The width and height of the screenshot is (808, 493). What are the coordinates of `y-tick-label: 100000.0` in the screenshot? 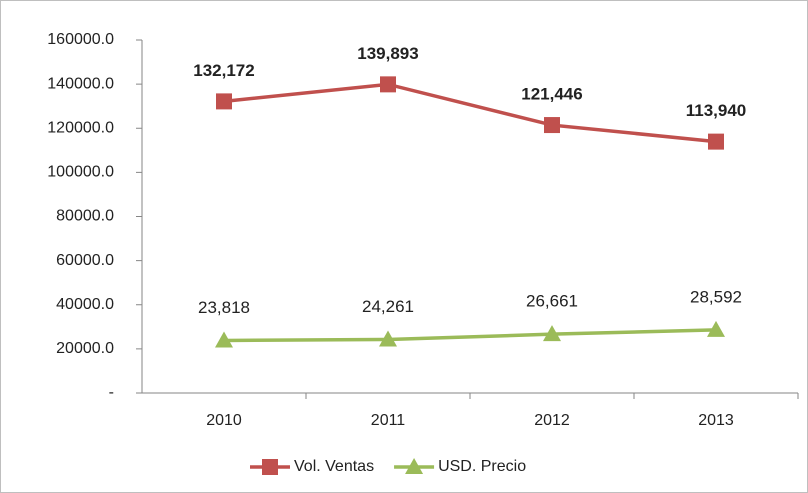 It's located at (80, 172).